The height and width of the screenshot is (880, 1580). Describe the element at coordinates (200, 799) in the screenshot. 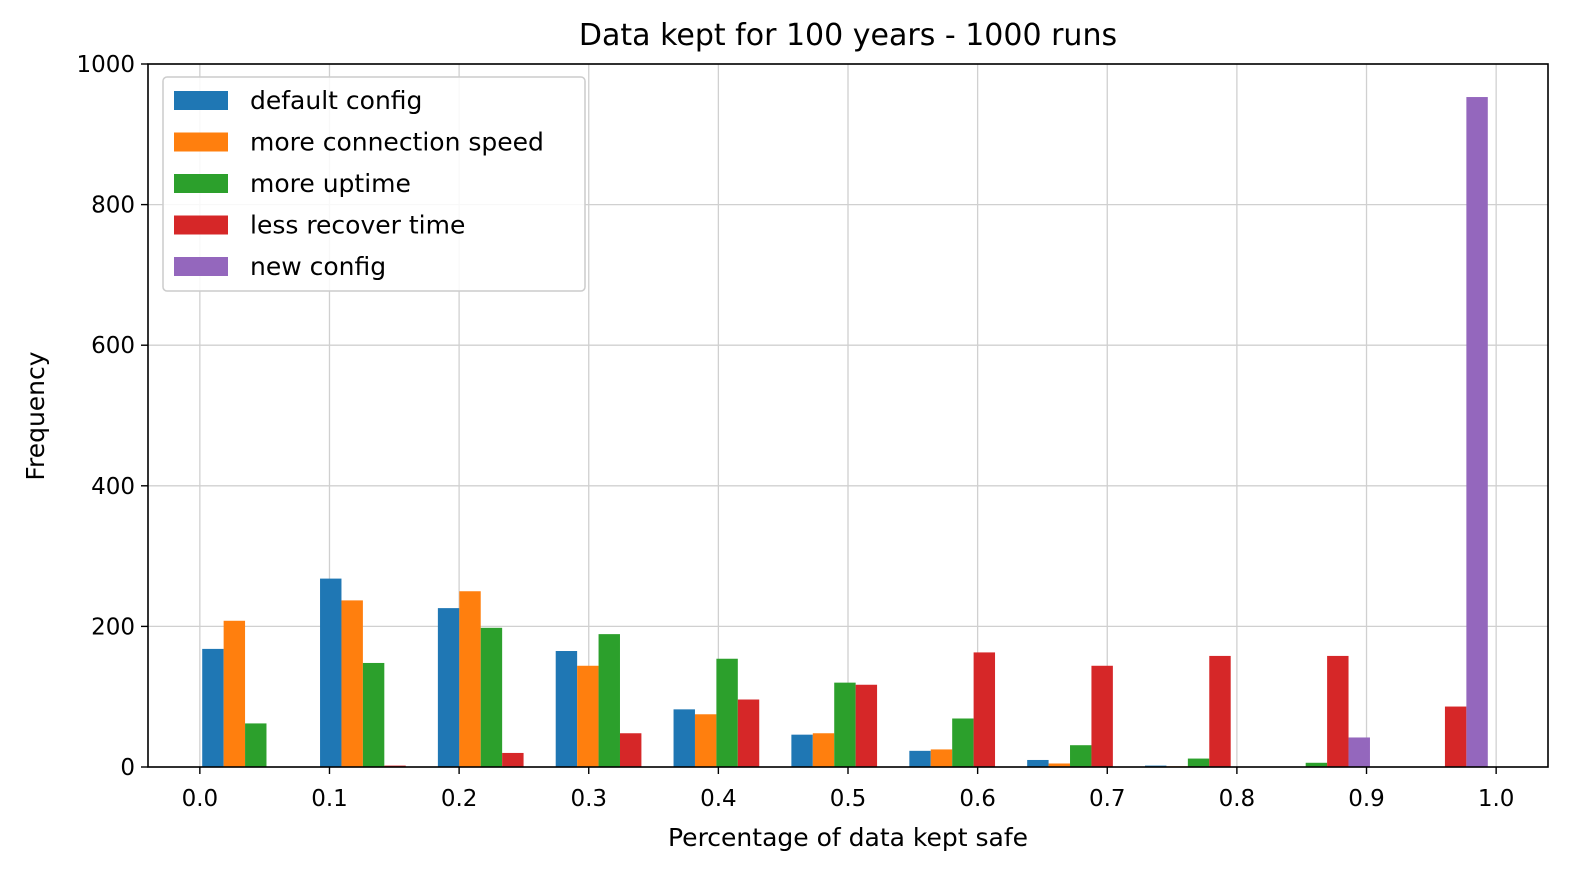

I see `x-tick-label: 0.0` at that location.